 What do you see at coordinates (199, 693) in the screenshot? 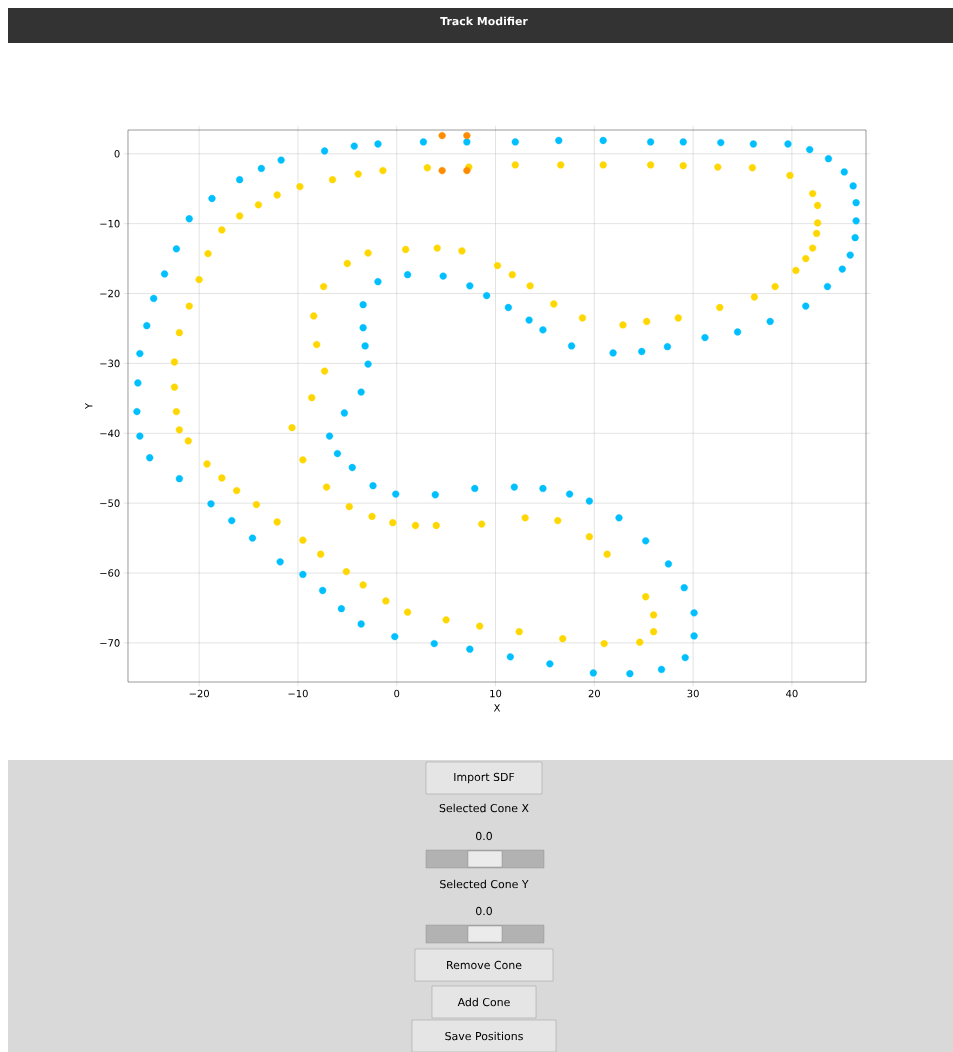
I see `x-tick-label: −20` at bounding box center [199, 693].